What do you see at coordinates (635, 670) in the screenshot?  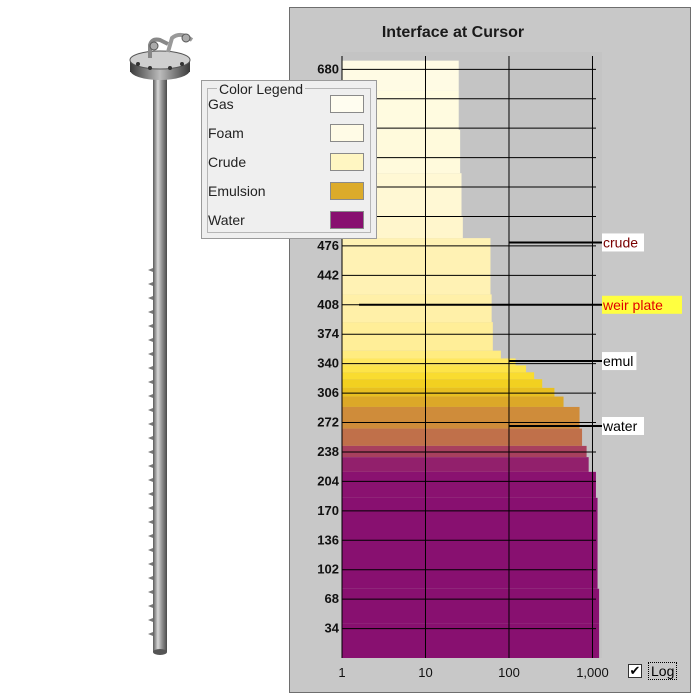 I see `log-checkbox: ✔` at bounding box center [635, 670].